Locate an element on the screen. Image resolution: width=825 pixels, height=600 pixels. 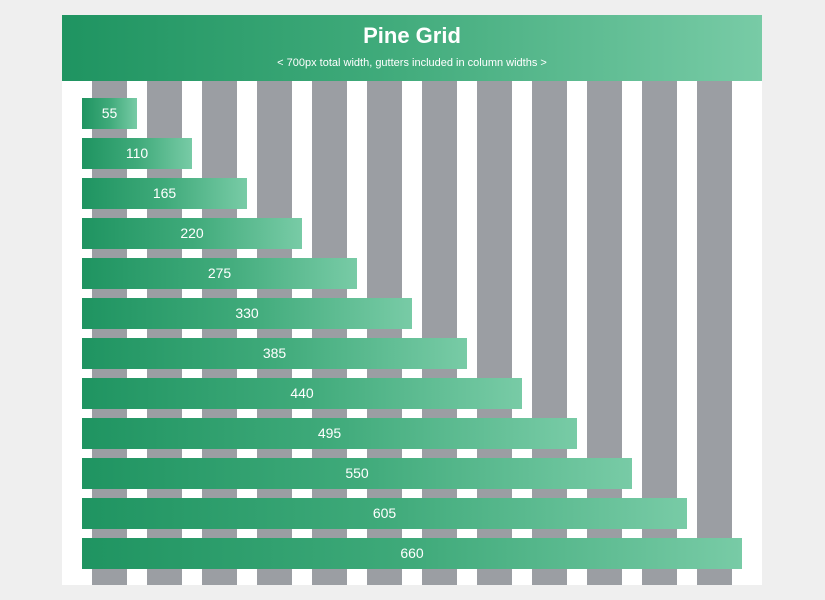
span-bar: 605 is located at coordinates (384, 513).